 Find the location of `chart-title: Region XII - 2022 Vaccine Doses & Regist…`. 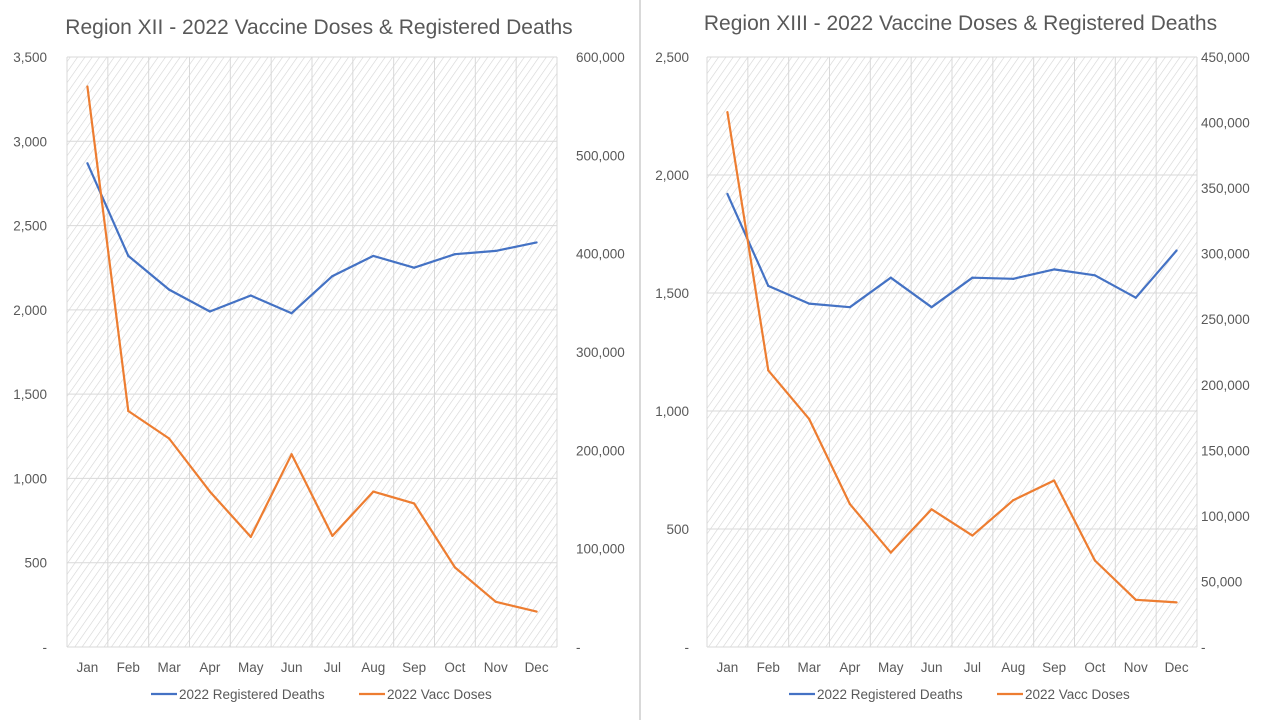

chart-title: Region XII - 2022 Vaccine Doses & Regist… is located at coordinates (318, 27).